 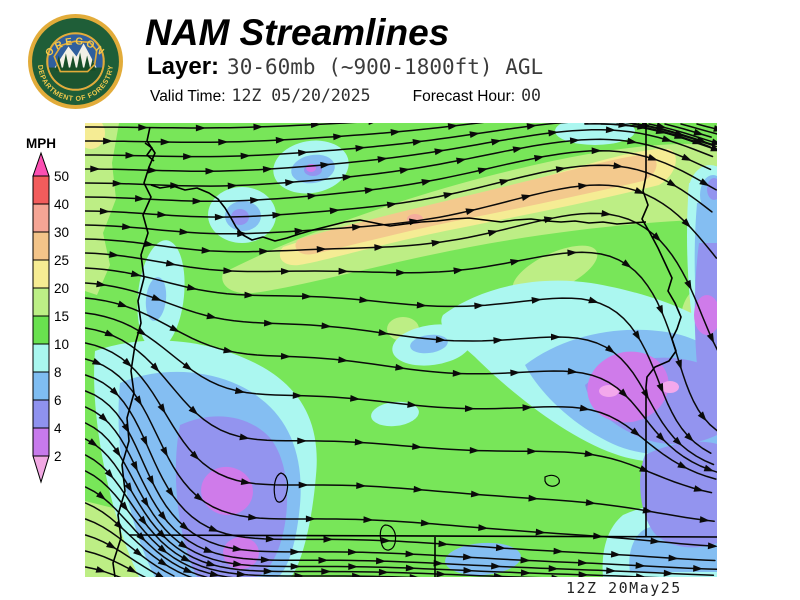 I want to click on idaho-border-snake-river, so click(x=661, y=330).